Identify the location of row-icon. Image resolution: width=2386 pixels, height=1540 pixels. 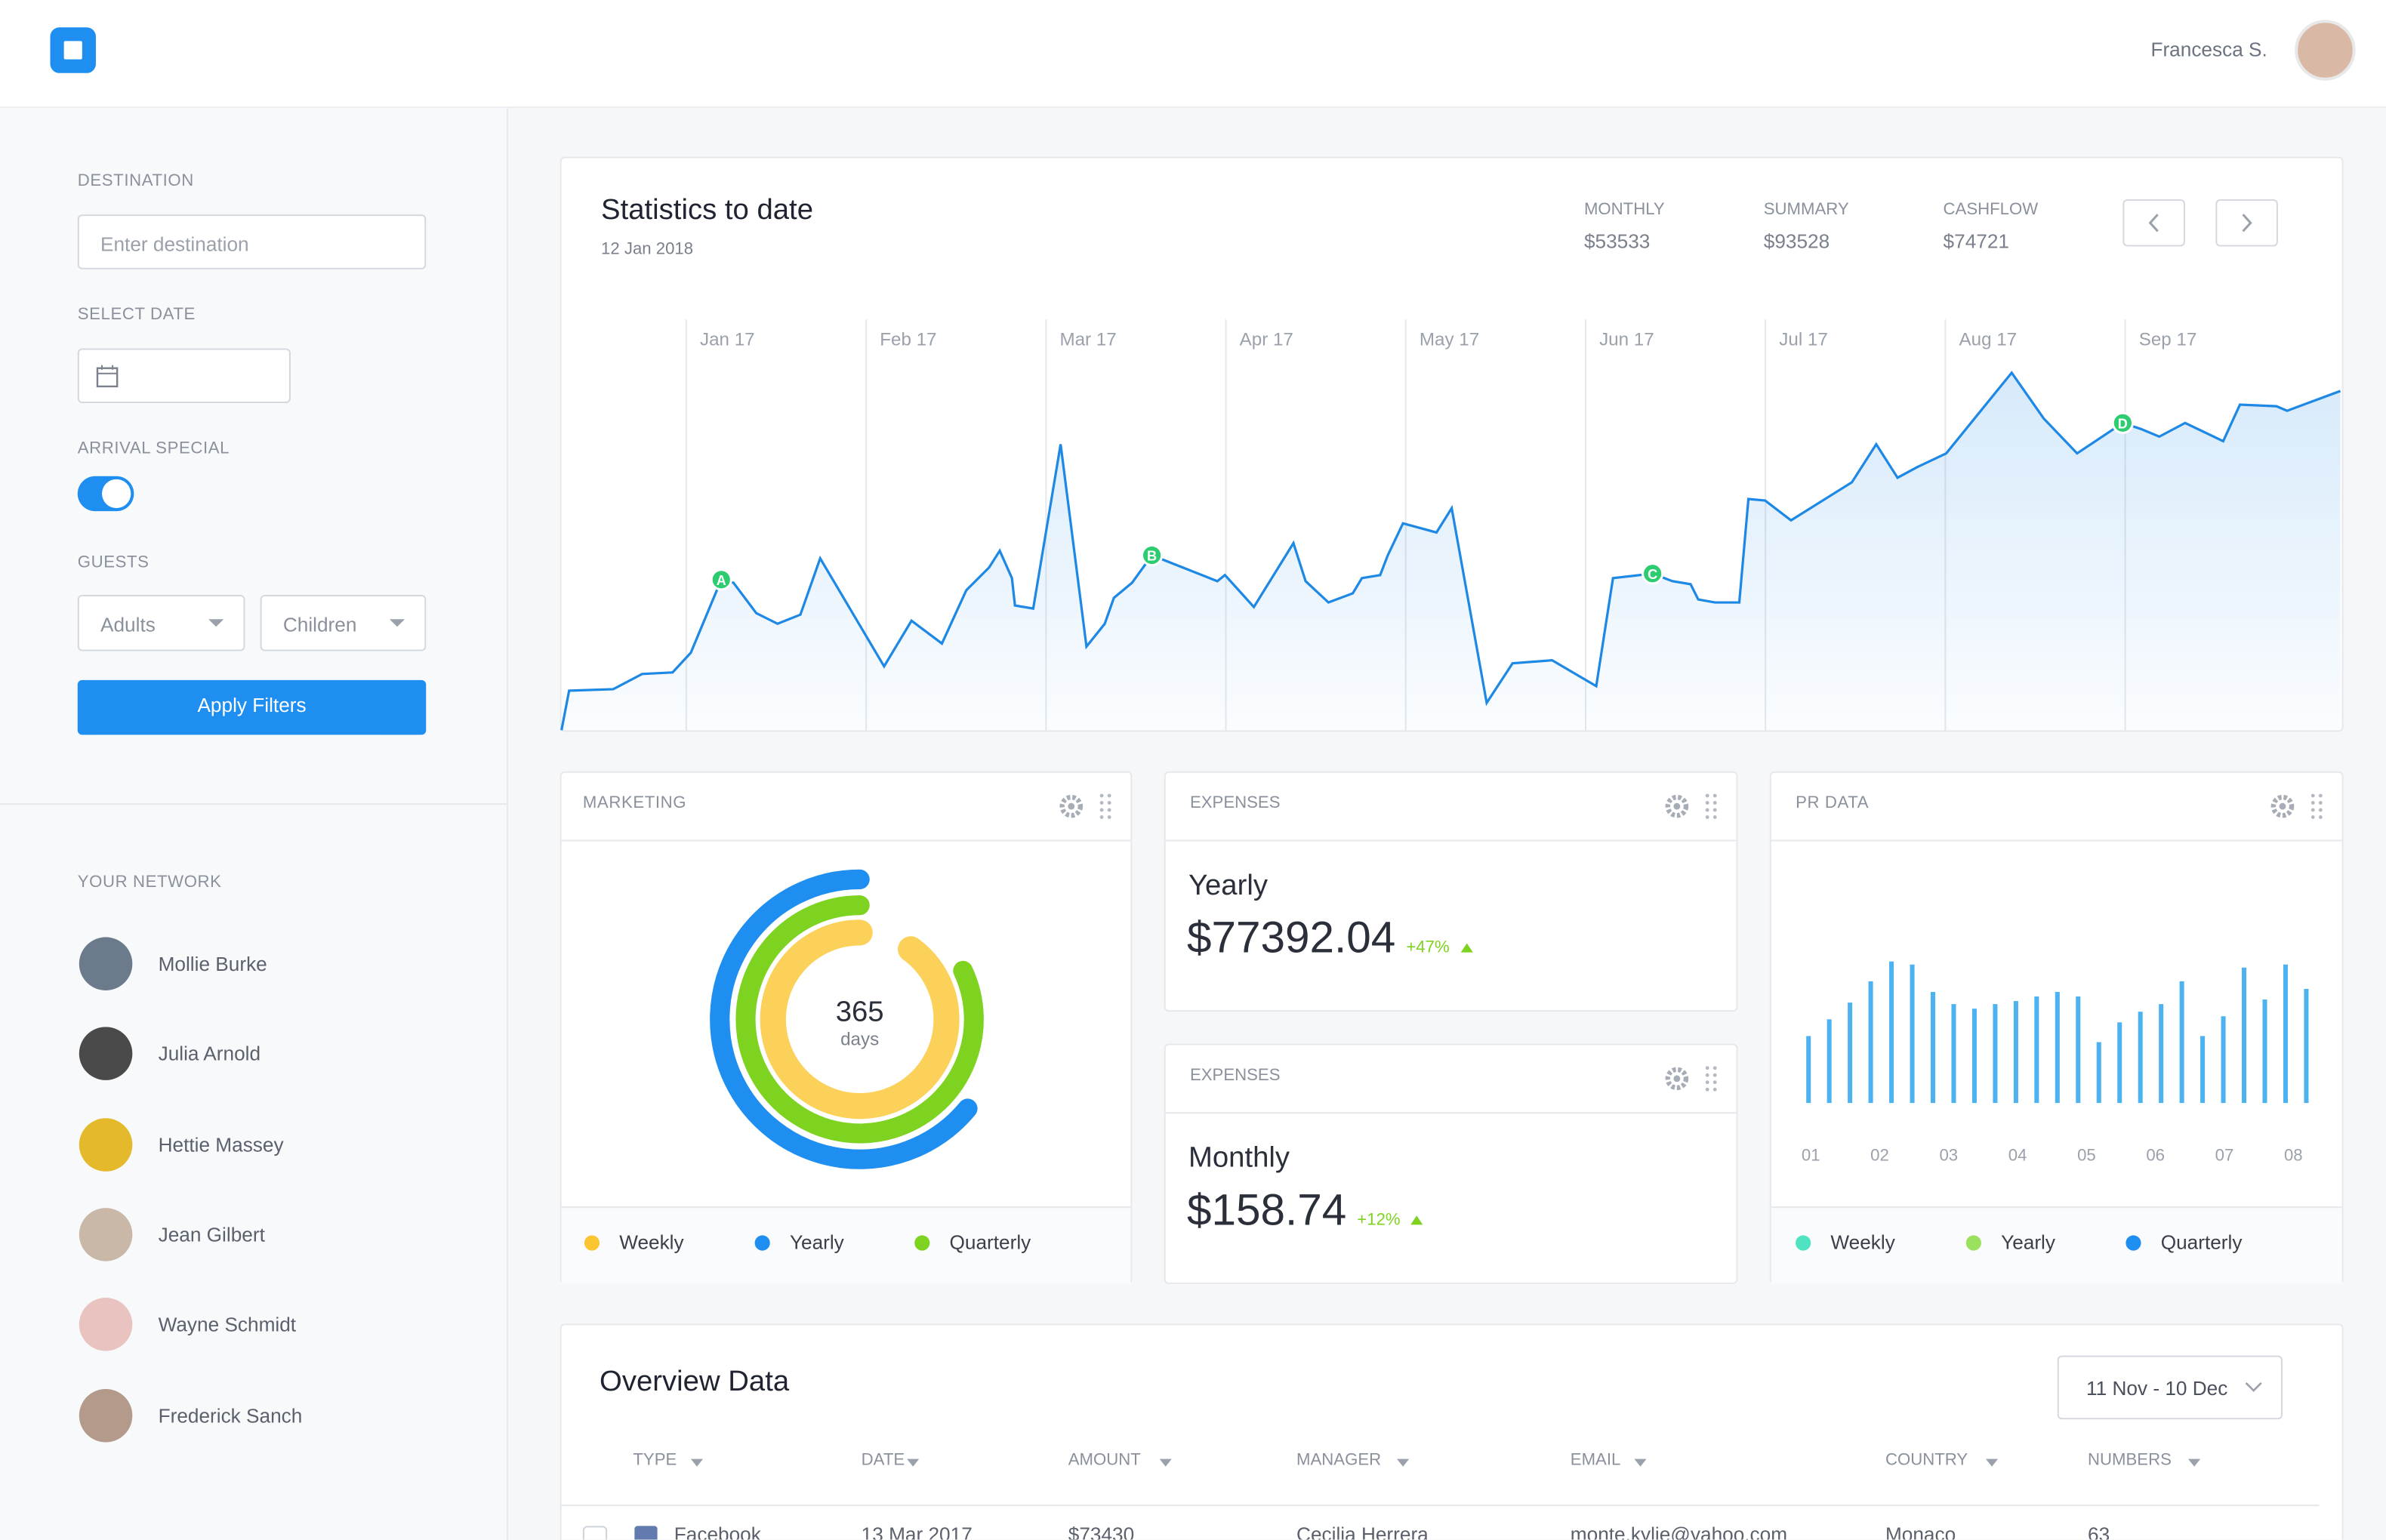
(646, 1533).